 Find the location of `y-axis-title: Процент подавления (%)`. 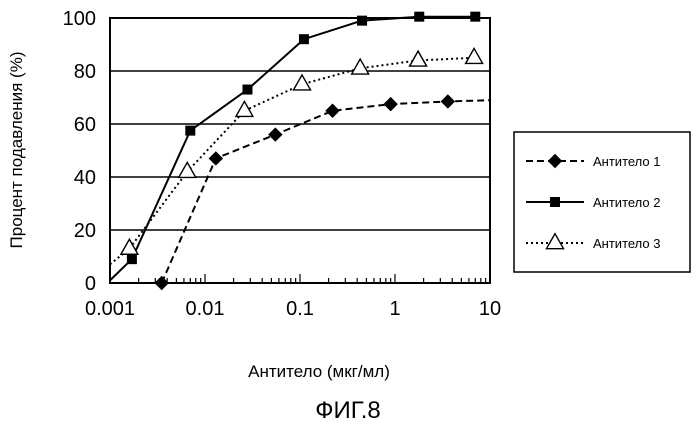

y-axis-title: Процент подавления (%) is located at coordinates (16, 150).